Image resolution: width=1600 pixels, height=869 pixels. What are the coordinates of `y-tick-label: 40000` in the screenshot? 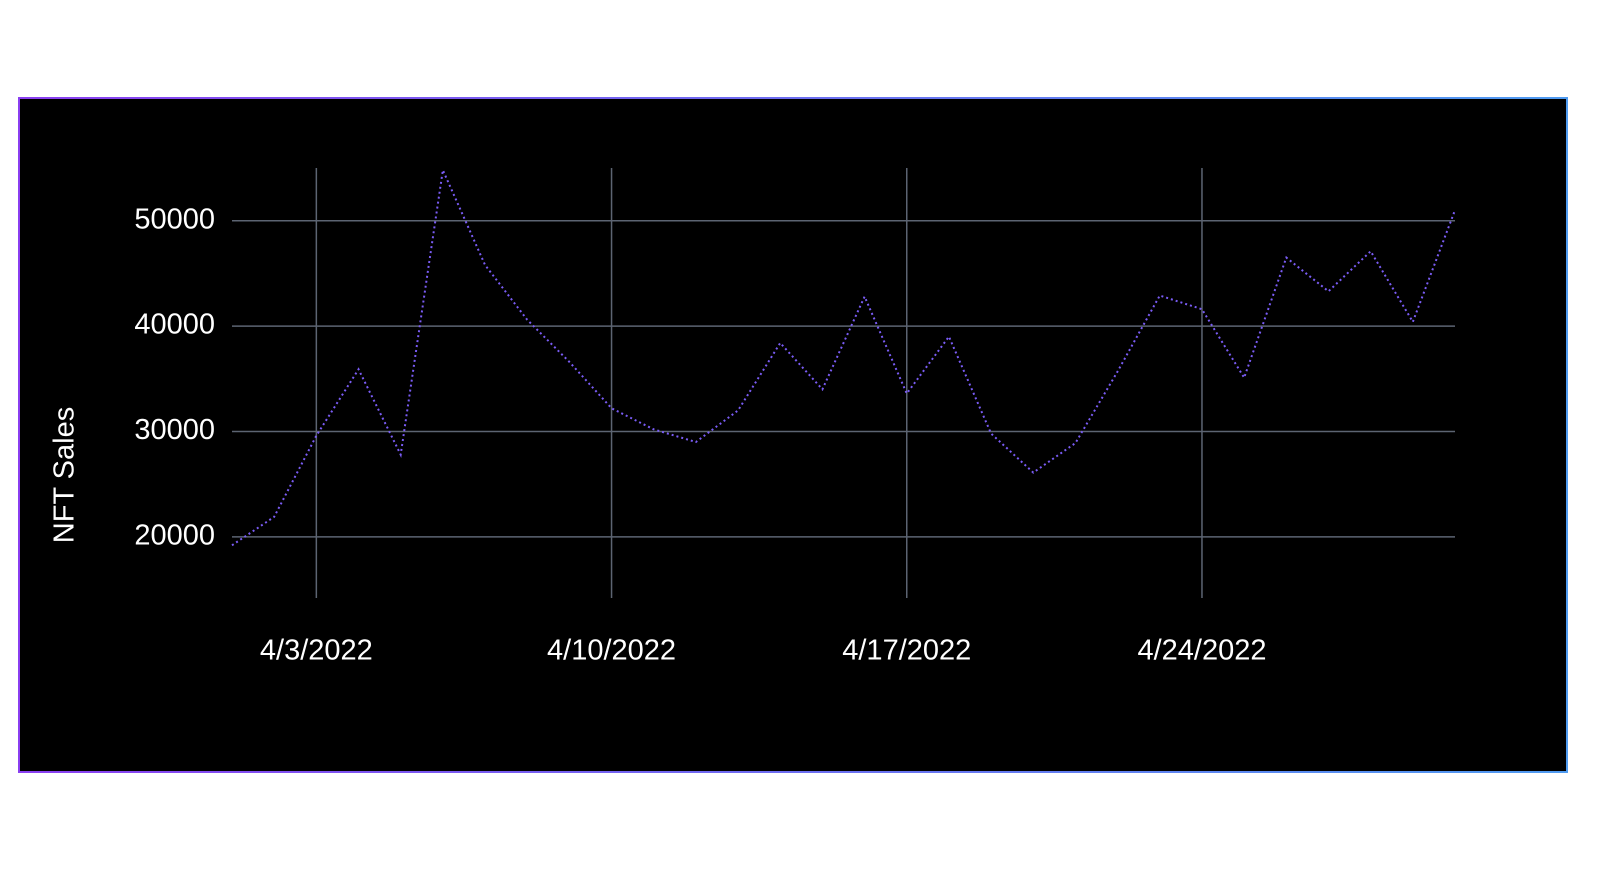 It's located at (174, 325).